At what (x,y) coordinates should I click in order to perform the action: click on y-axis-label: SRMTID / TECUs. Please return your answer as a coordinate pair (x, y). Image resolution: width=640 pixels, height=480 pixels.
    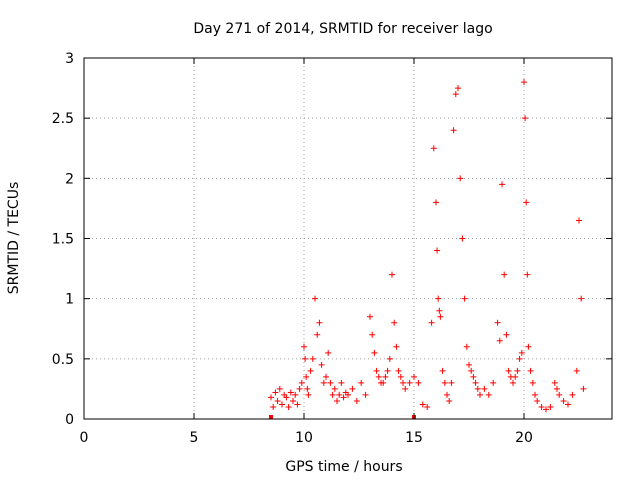
    Looking at the image, I should click on (14, 238).